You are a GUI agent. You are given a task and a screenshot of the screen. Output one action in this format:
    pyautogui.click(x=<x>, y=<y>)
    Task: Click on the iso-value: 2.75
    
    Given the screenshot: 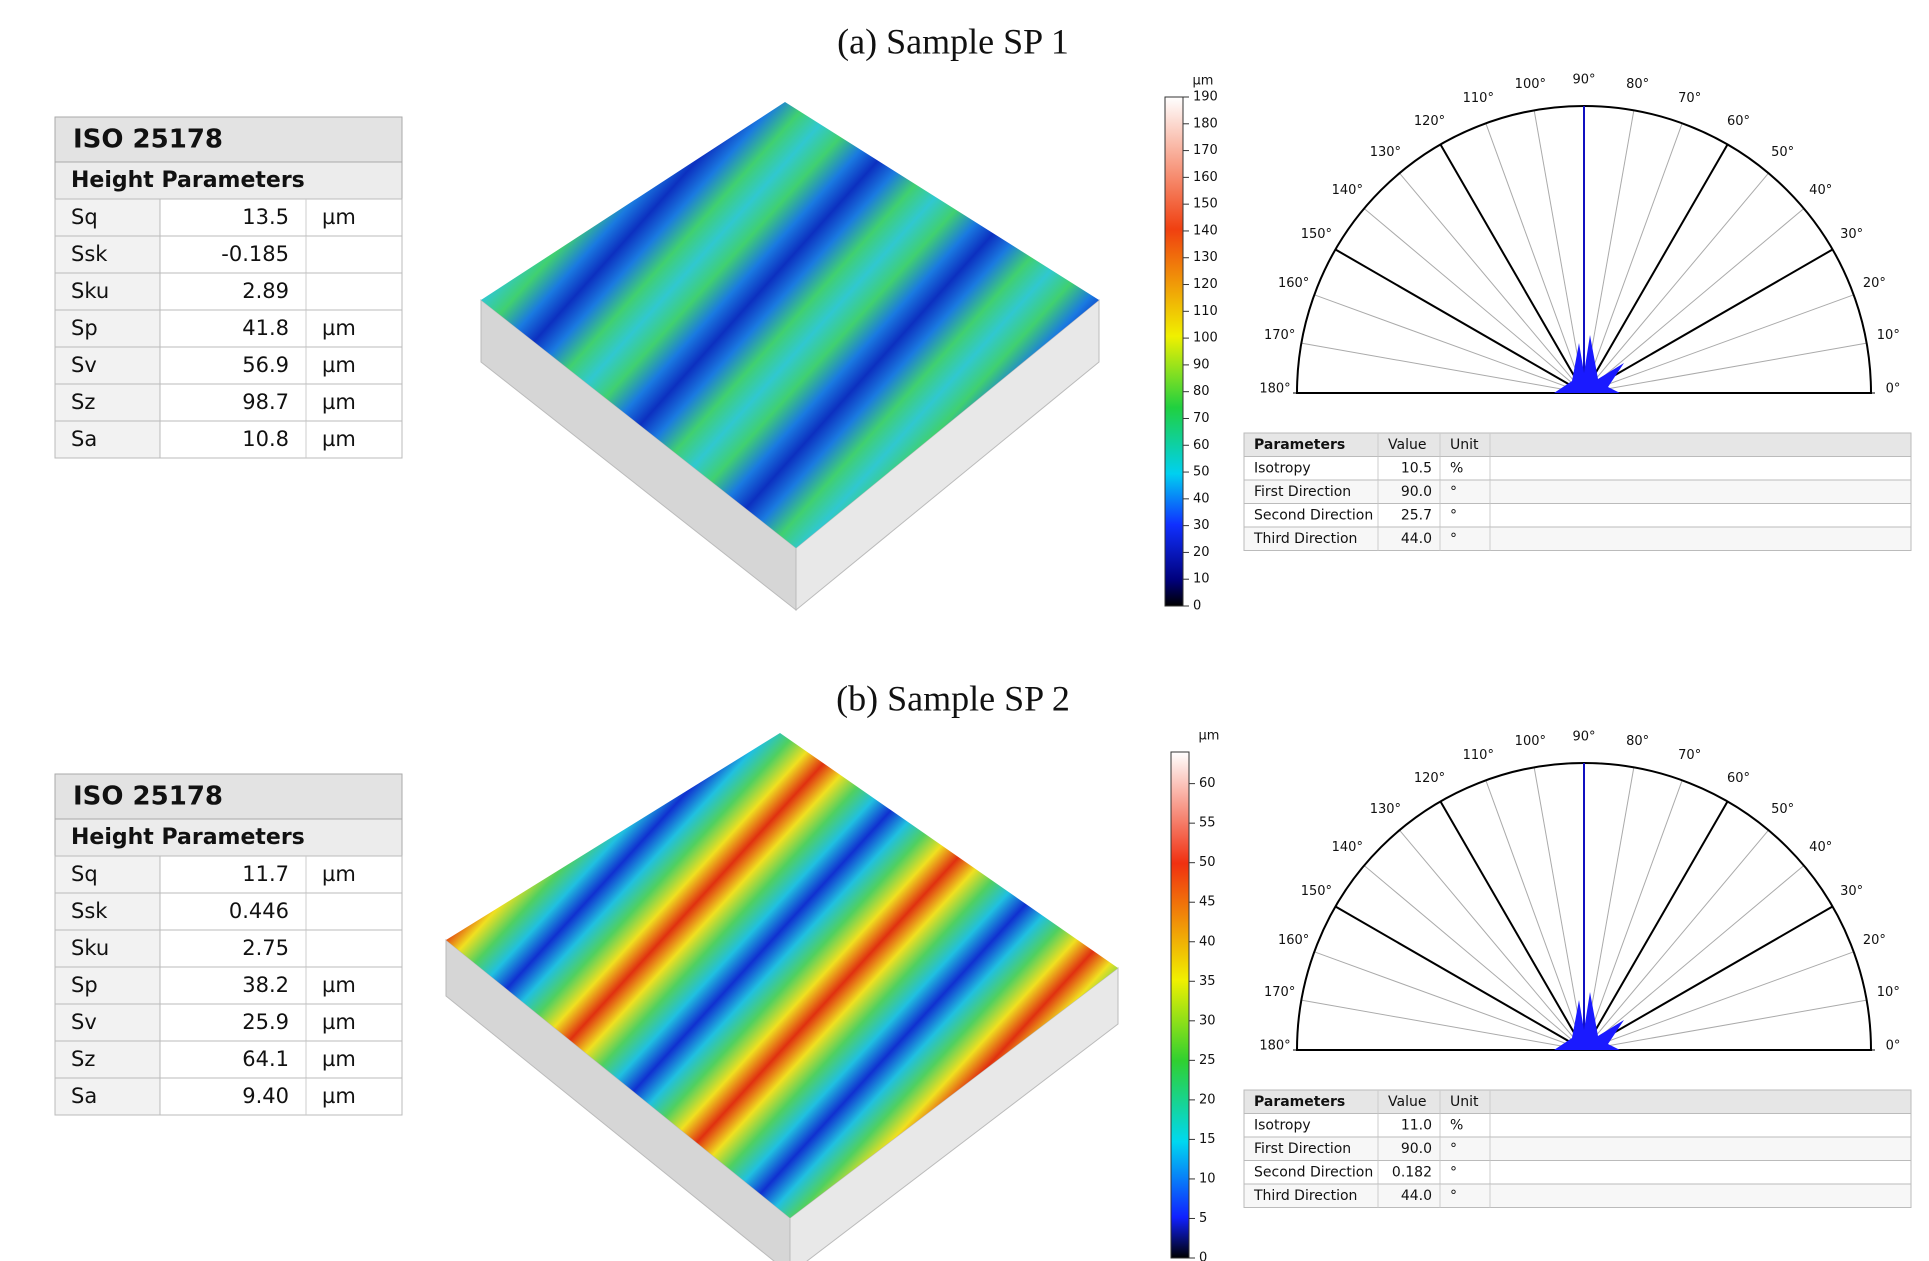 What is the action you would take?
    pyautogui.click(x=265, y=948)
    